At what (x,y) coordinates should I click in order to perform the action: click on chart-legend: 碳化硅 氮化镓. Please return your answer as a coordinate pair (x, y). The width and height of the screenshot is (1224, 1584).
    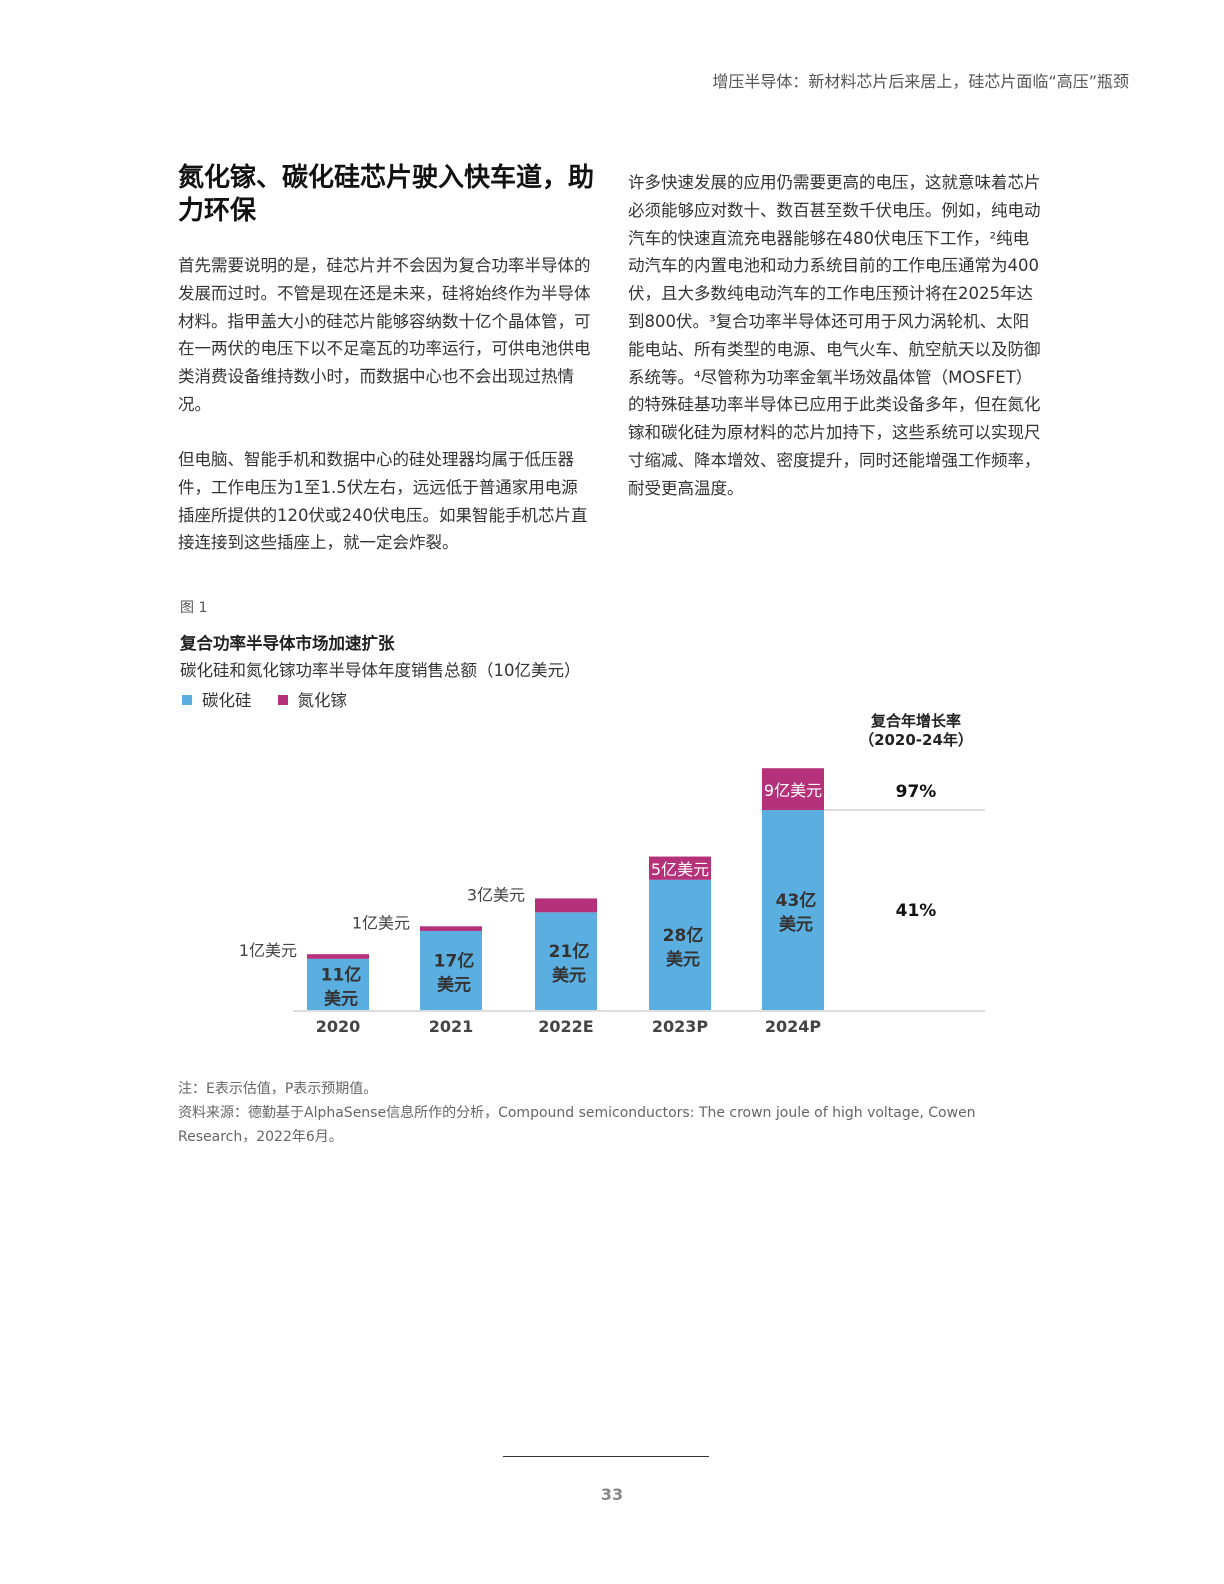
    Looking at the image, I should click on (264, 699).